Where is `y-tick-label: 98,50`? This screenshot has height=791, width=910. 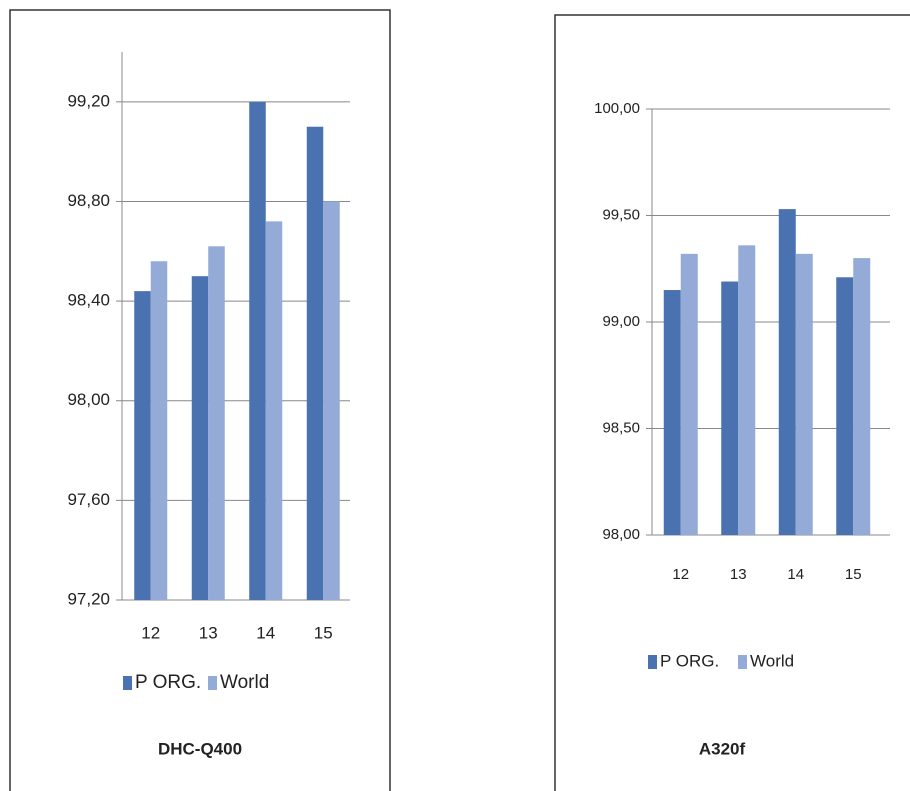 y-tick-label: 98,50 is located at coordinates (621, 427).